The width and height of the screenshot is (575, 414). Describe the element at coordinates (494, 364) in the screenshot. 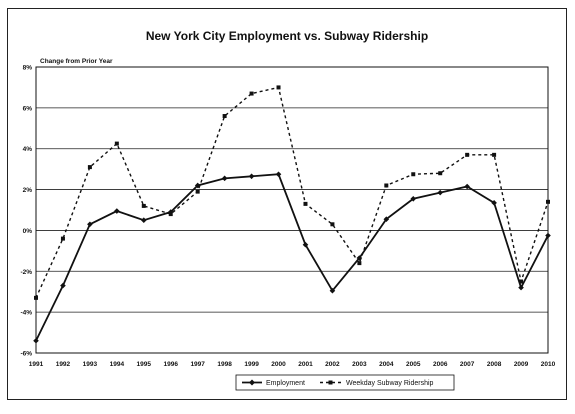

I see `x-tick-label: 2008` at that location.